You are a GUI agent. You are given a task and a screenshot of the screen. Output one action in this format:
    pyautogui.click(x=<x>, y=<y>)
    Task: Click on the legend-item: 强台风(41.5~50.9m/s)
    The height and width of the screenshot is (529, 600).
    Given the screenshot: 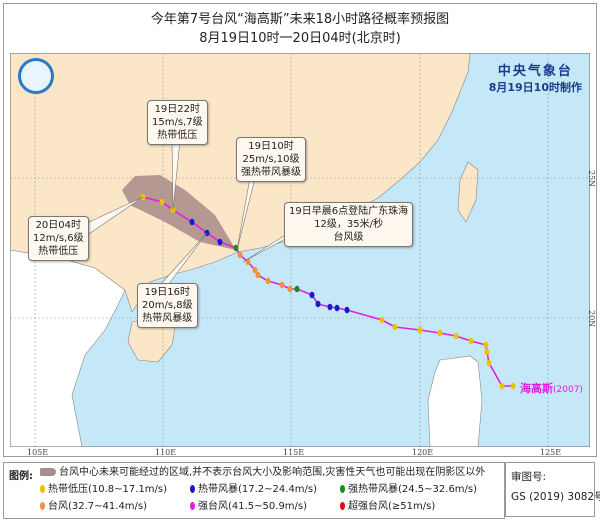 What is the action you would take?
    pyautogui.click(x=248, y=507)
    